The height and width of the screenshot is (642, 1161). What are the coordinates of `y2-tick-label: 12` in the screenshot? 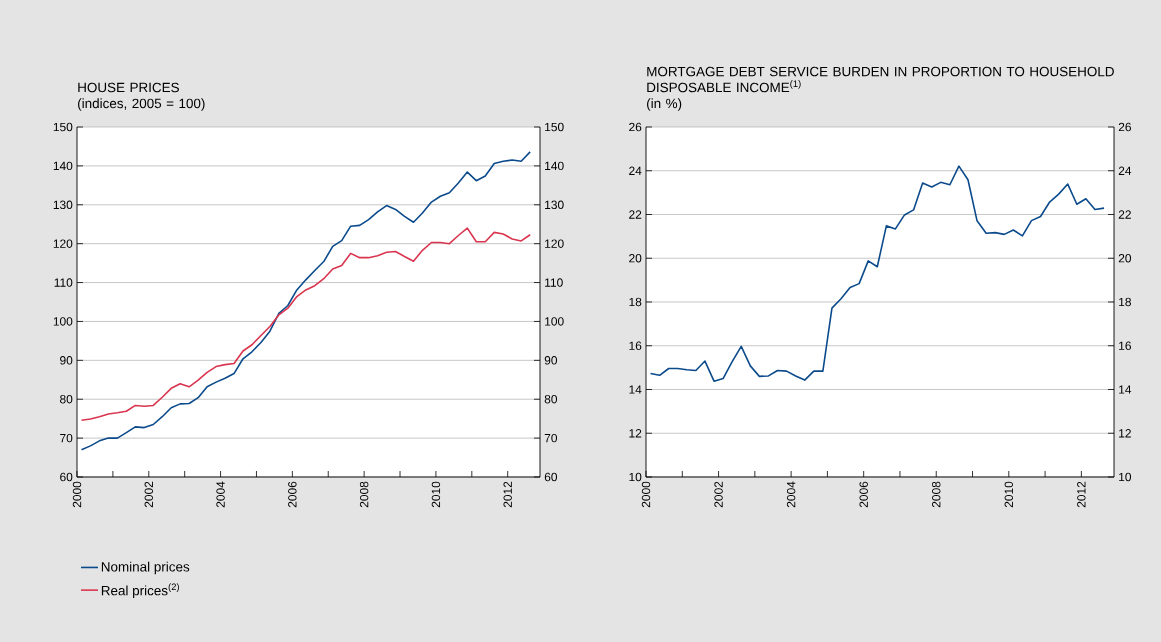 It's located at (1125, 433).